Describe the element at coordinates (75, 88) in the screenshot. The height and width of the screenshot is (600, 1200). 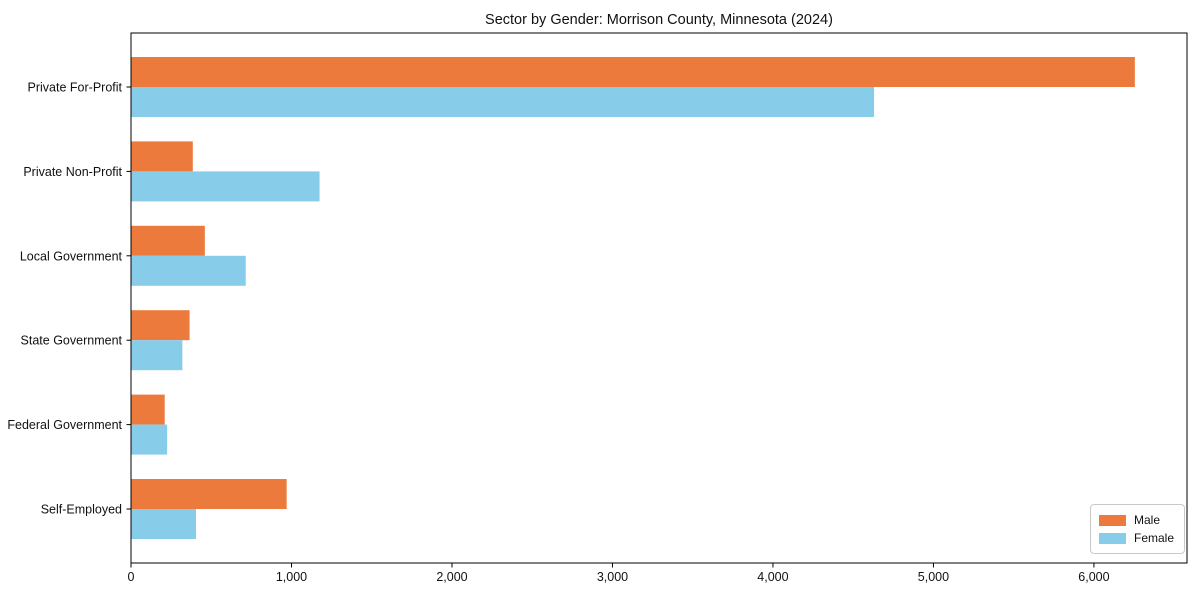
I see `category-label-private-for-profit: Private For-Profit` at that location.